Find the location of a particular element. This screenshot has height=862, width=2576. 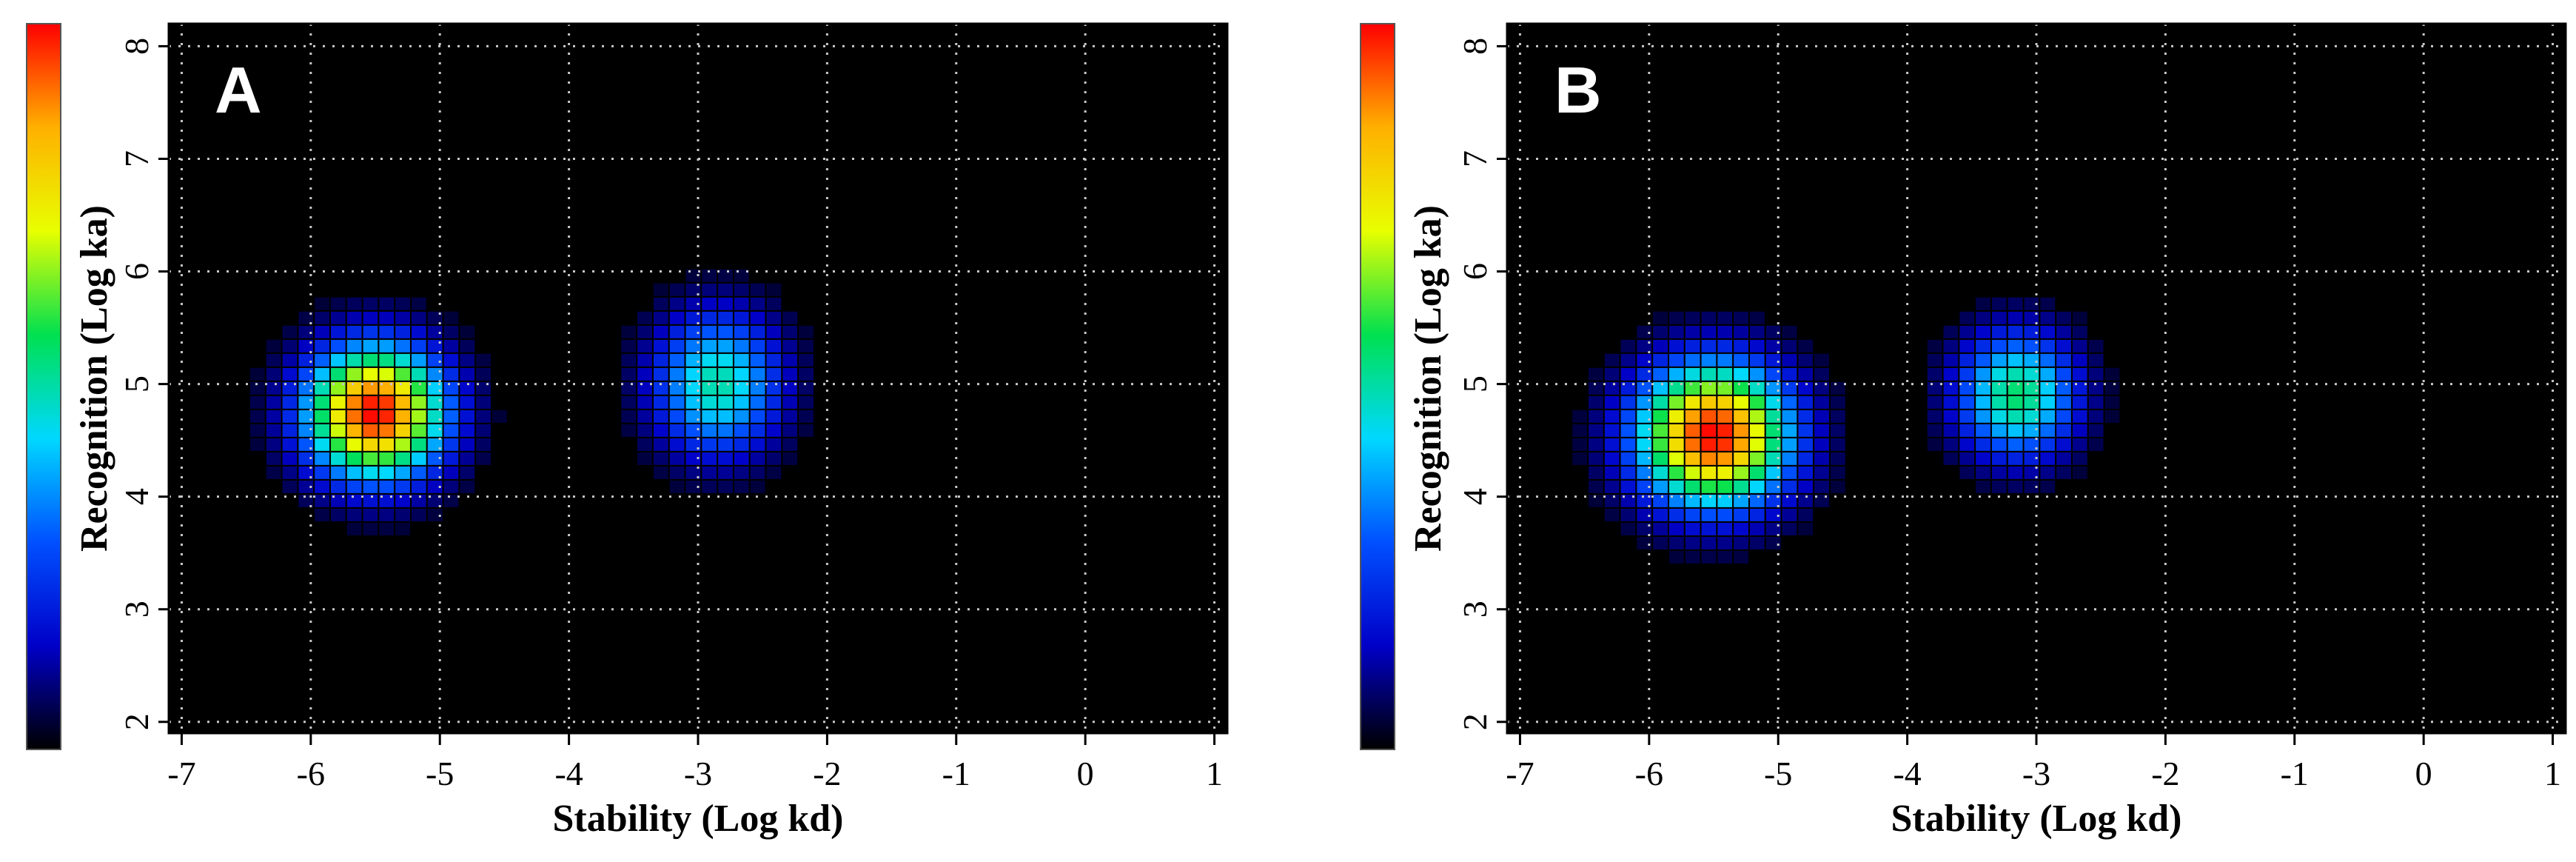

x-tick-label: -3 is located at coordinates (2036, 773).